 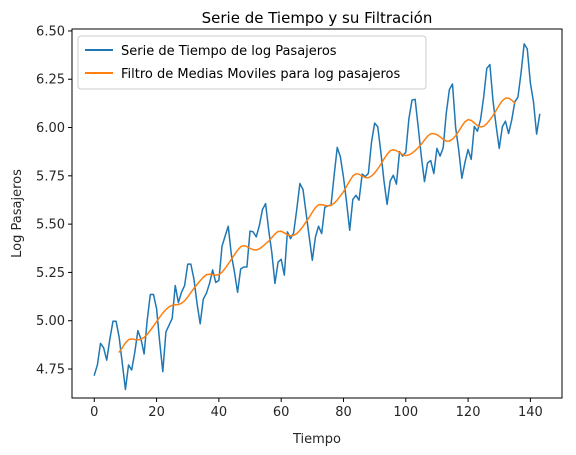 What do you see at coordinates (281, 412) in the screenshot?
I see `x-tick-label: 60` at bounding box center [281, 412].